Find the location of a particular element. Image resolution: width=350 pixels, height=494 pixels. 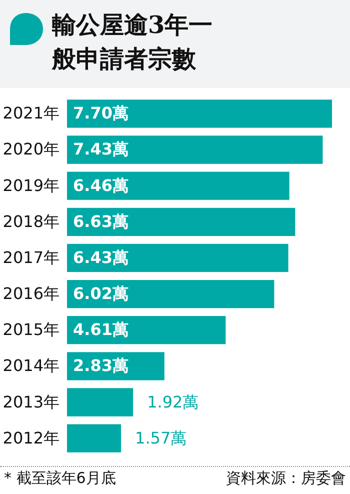

data-label: 7.43萬 is located at coordinates (100, 149).